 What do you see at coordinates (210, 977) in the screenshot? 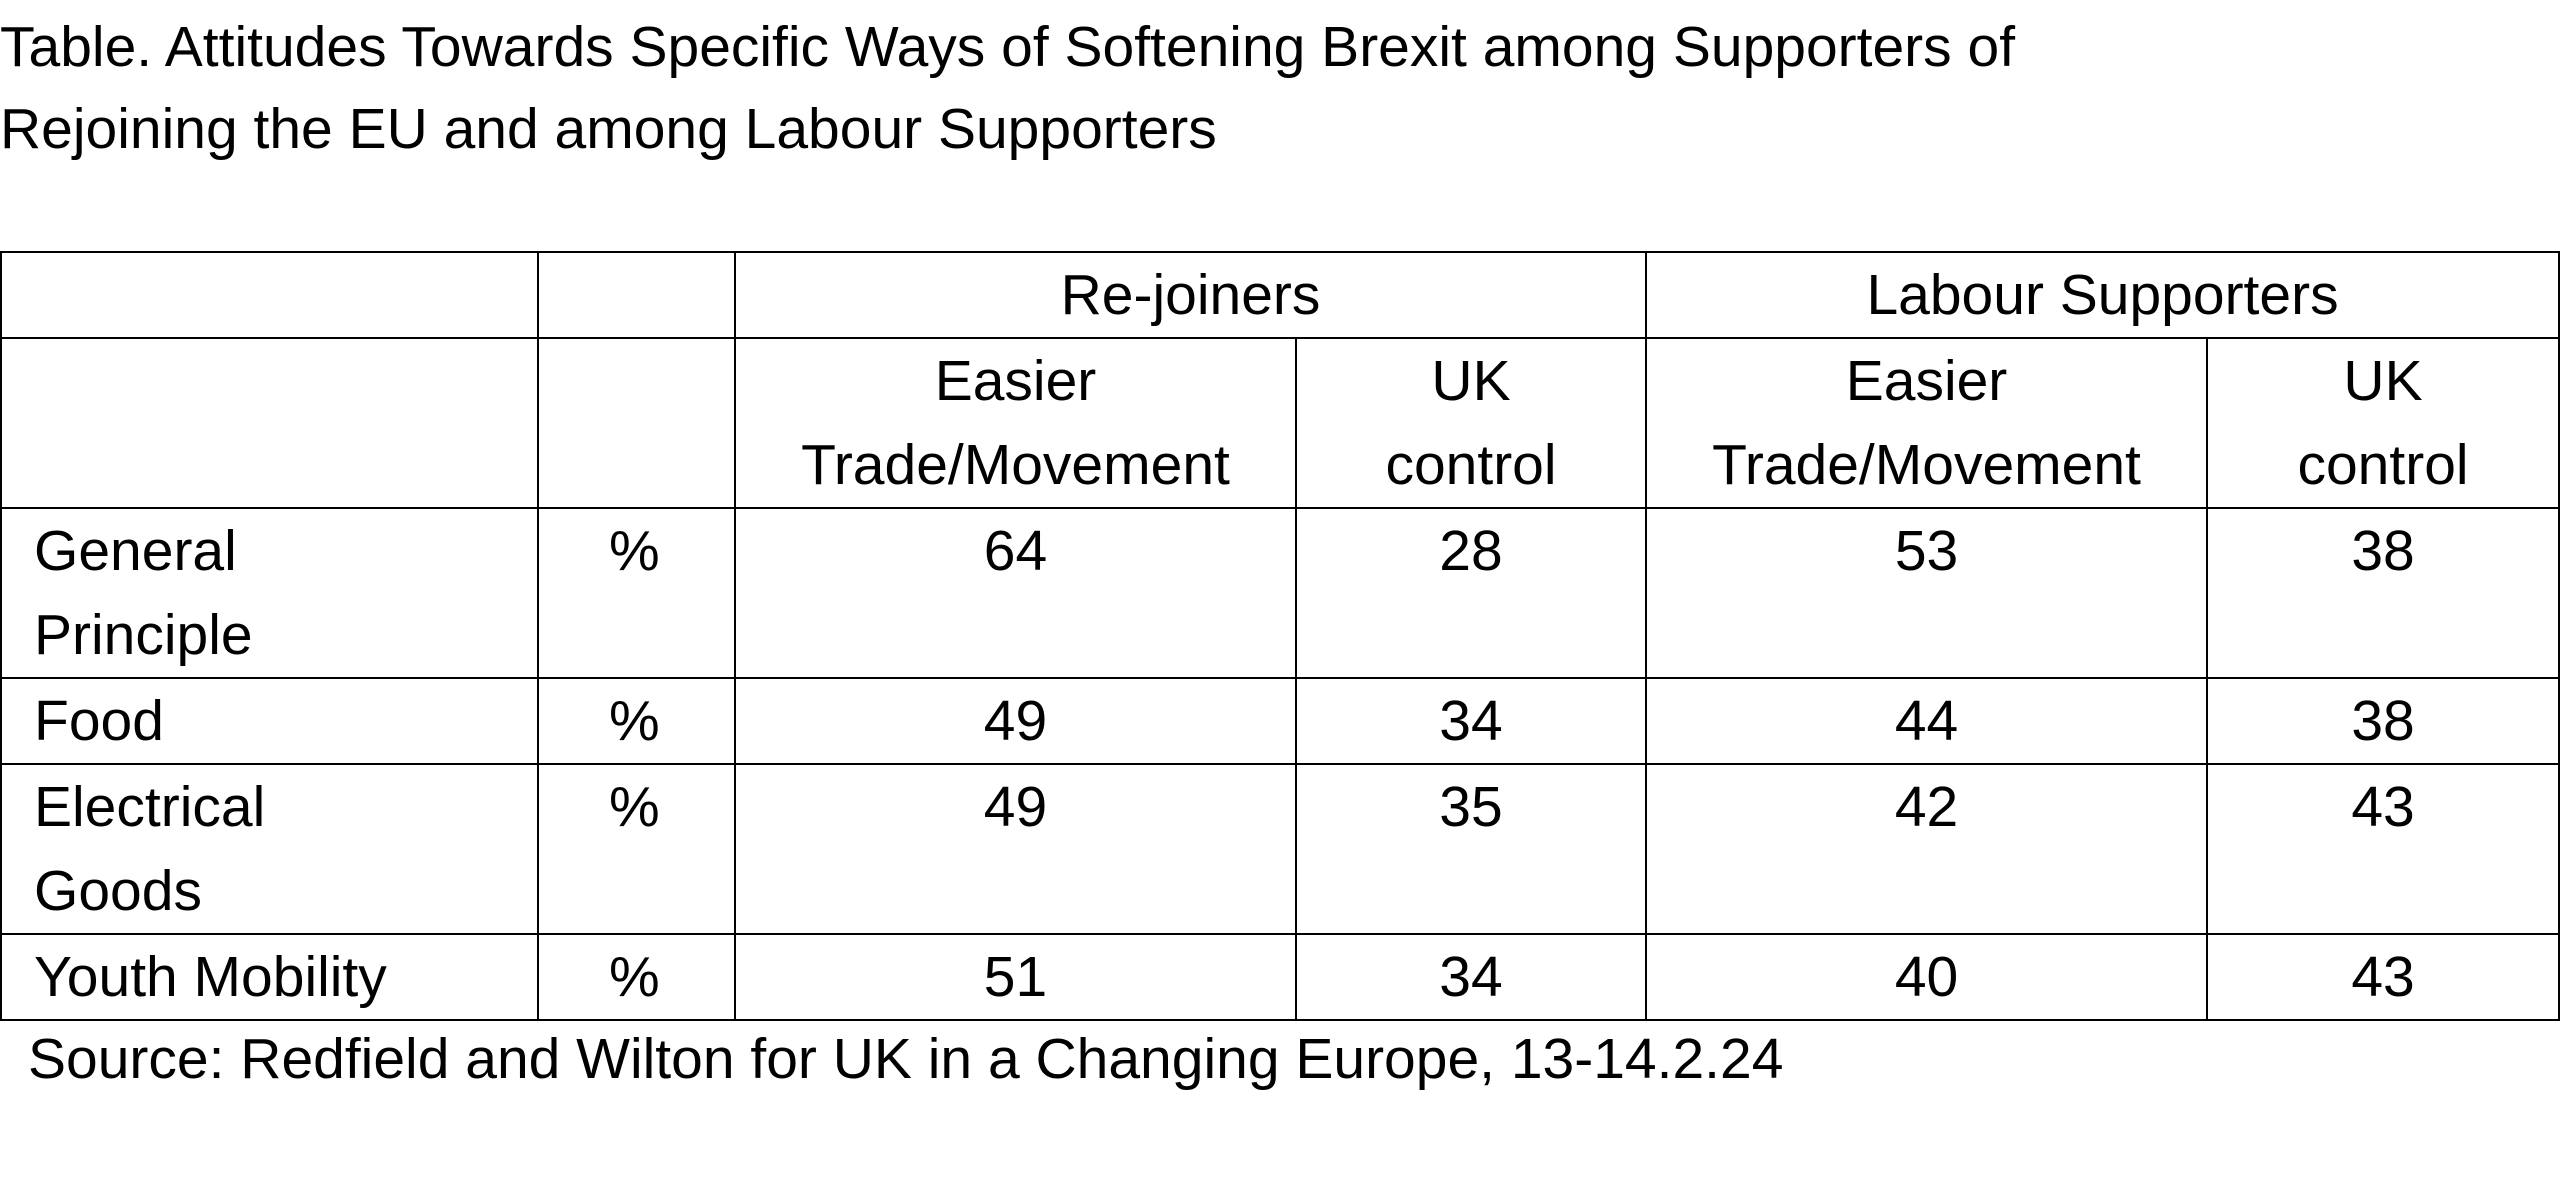
I see `row-label-line: Youth Mobility` at bounding box center [210, 977].